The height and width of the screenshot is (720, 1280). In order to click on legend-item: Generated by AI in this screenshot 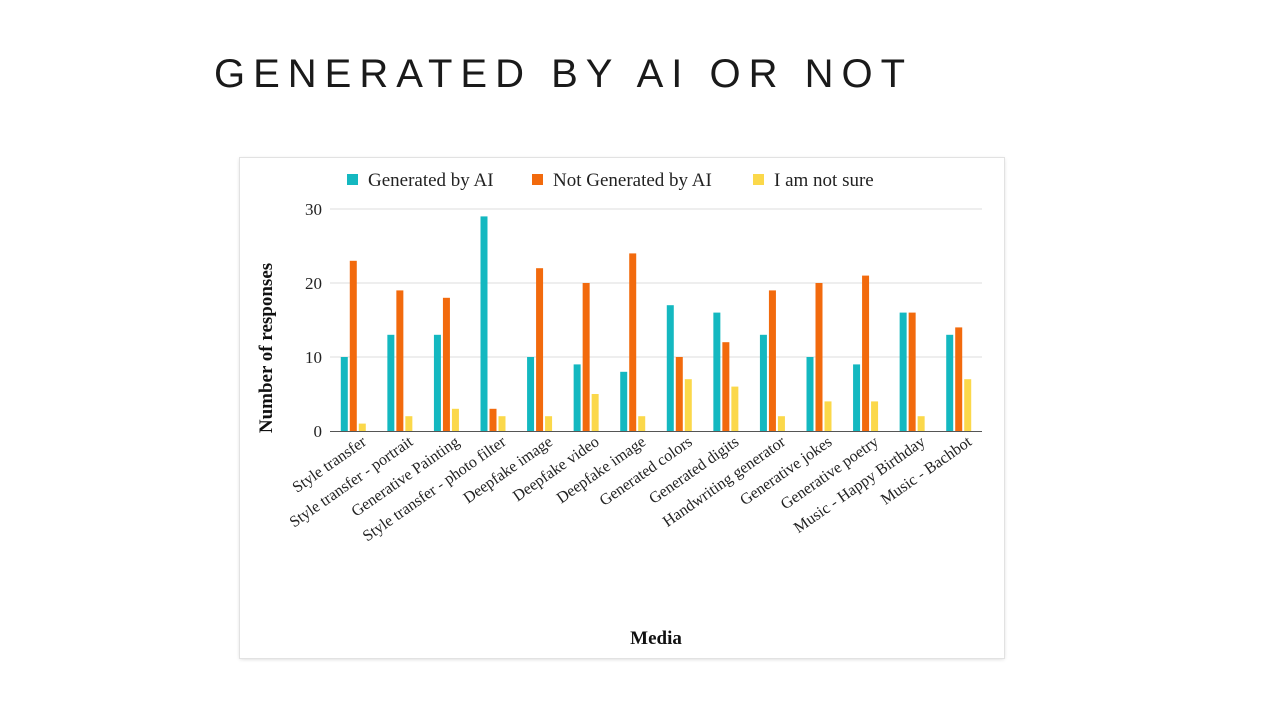, I will do `click(420, 180)`.